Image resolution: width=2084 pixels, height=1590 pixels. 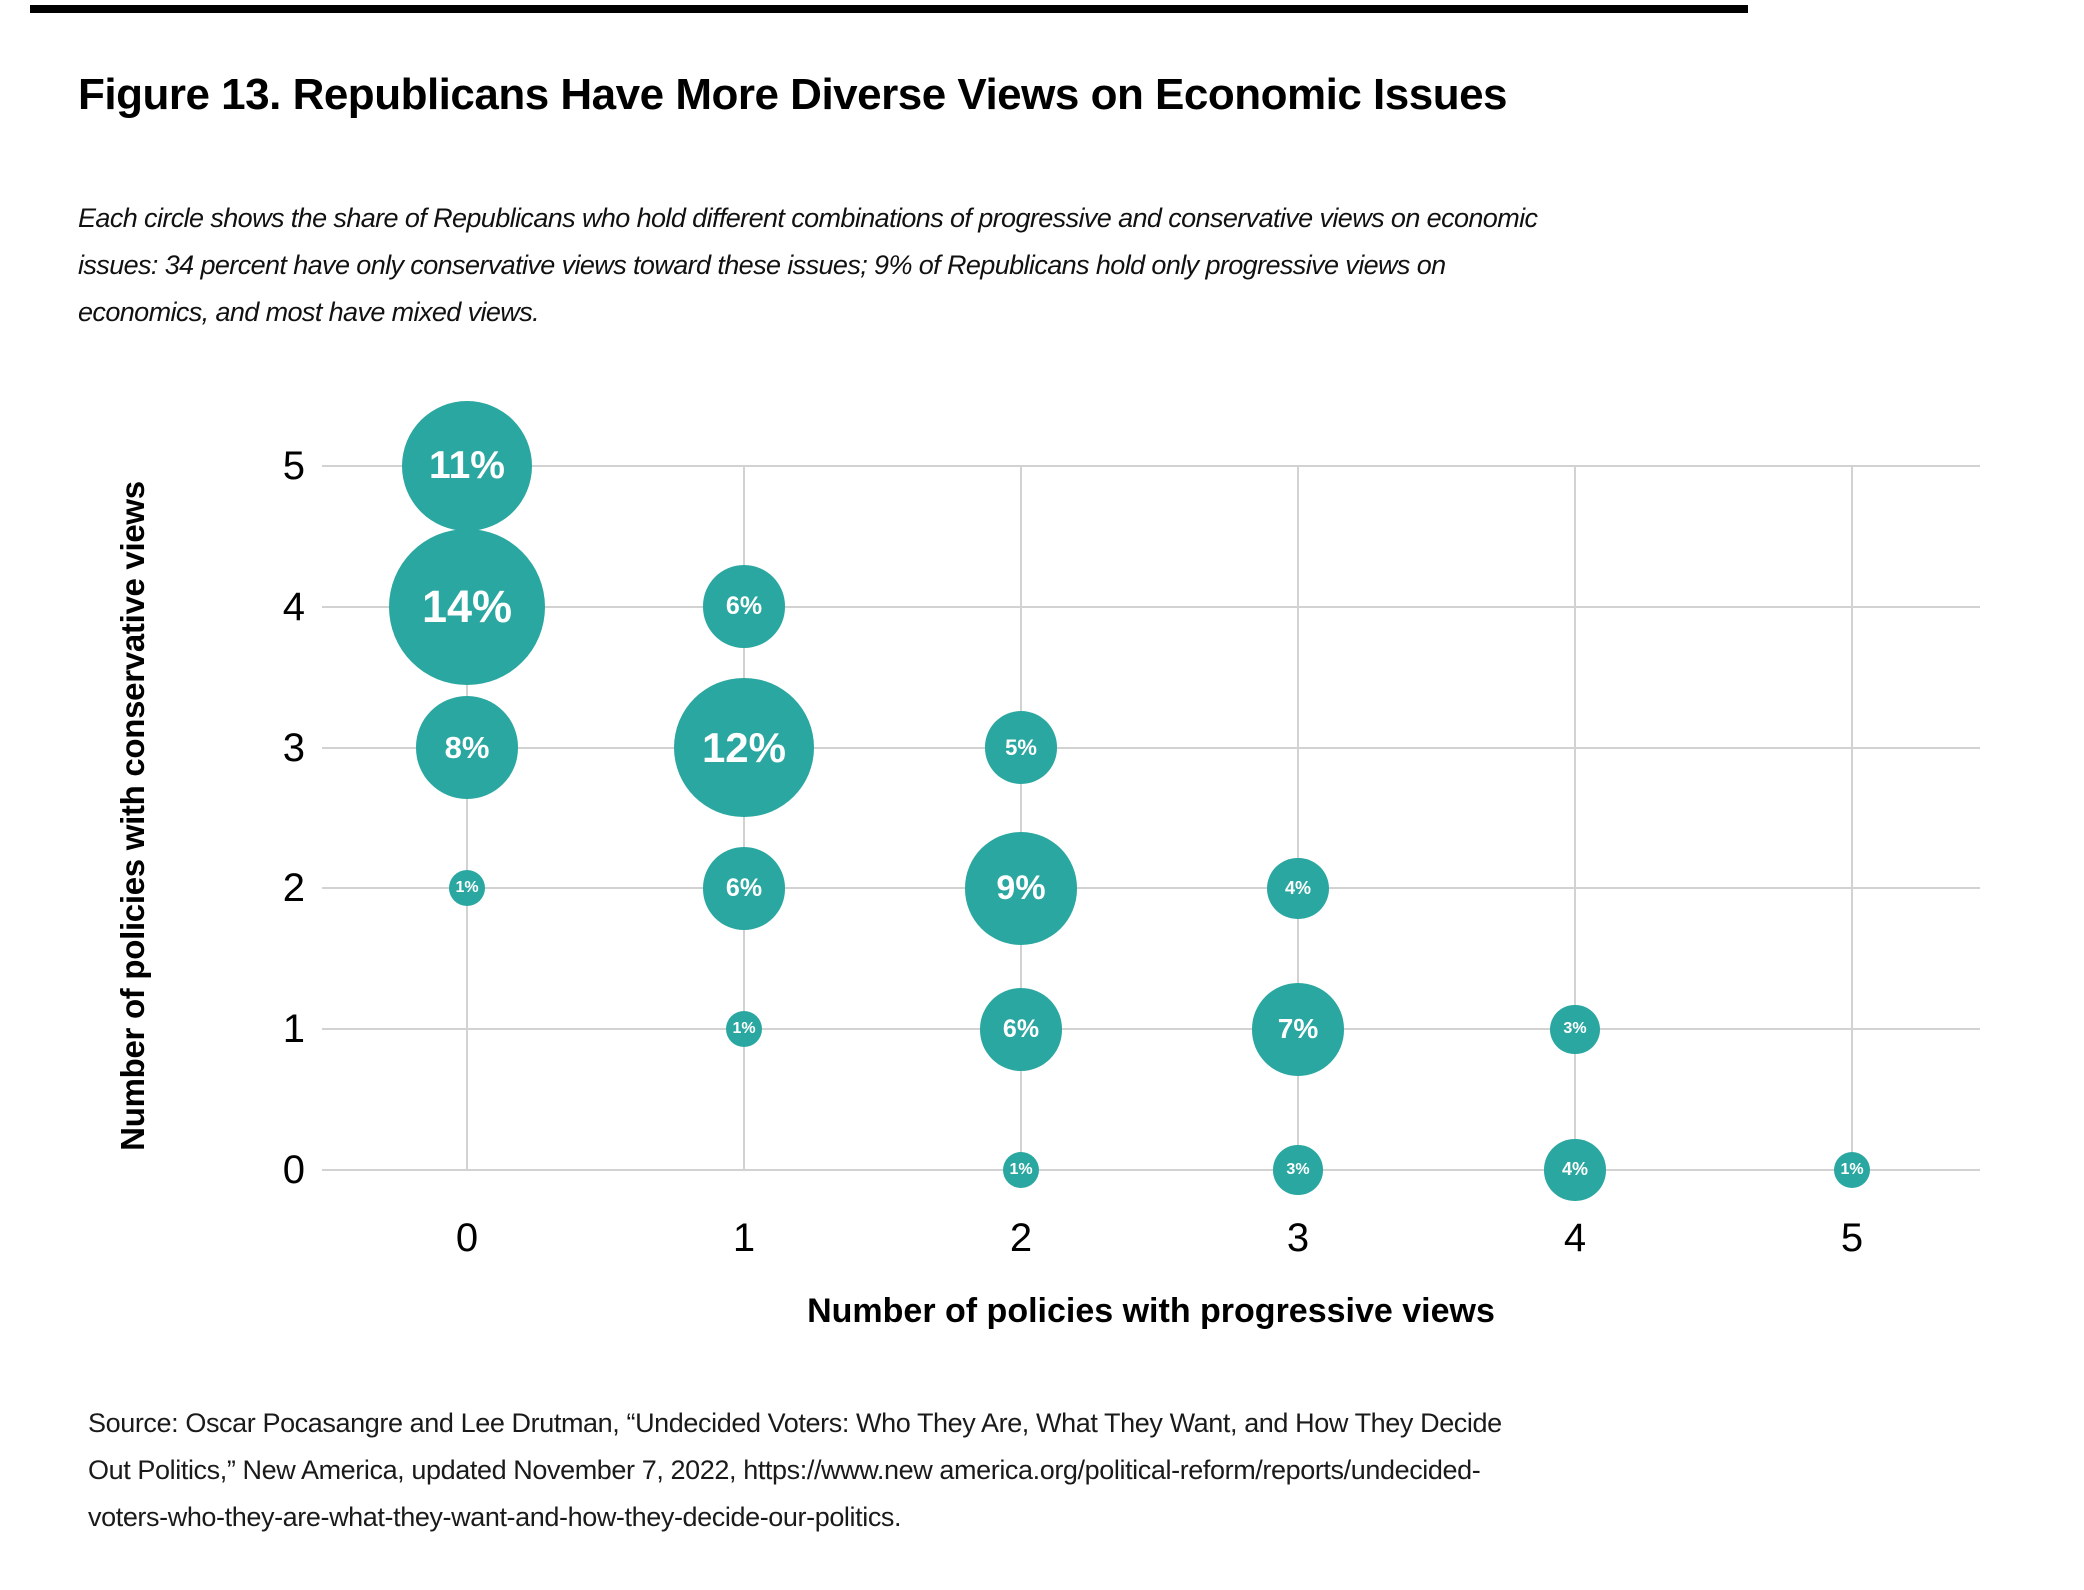 I want to click on bubble-value-label: 11%, so click(x=467, y=465).